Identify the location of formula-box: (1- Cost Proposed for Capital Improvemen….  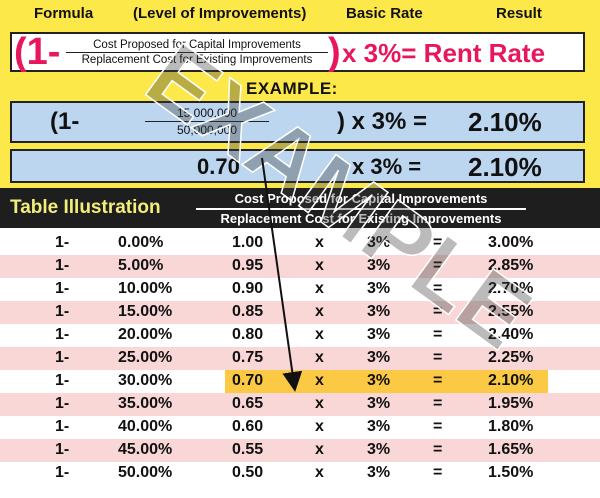
(297, 52).